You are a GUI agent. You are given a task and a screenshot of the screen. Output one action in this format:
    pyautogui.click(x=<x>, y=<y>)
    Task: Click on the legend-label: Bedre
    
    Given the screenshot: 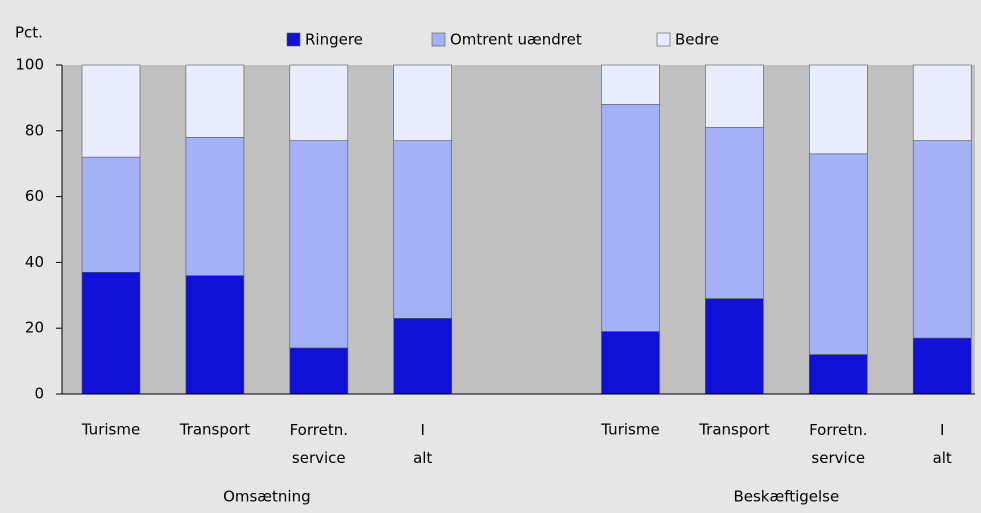 What is the action you would take?
    pyautogui.click(x=697, y=40)
    